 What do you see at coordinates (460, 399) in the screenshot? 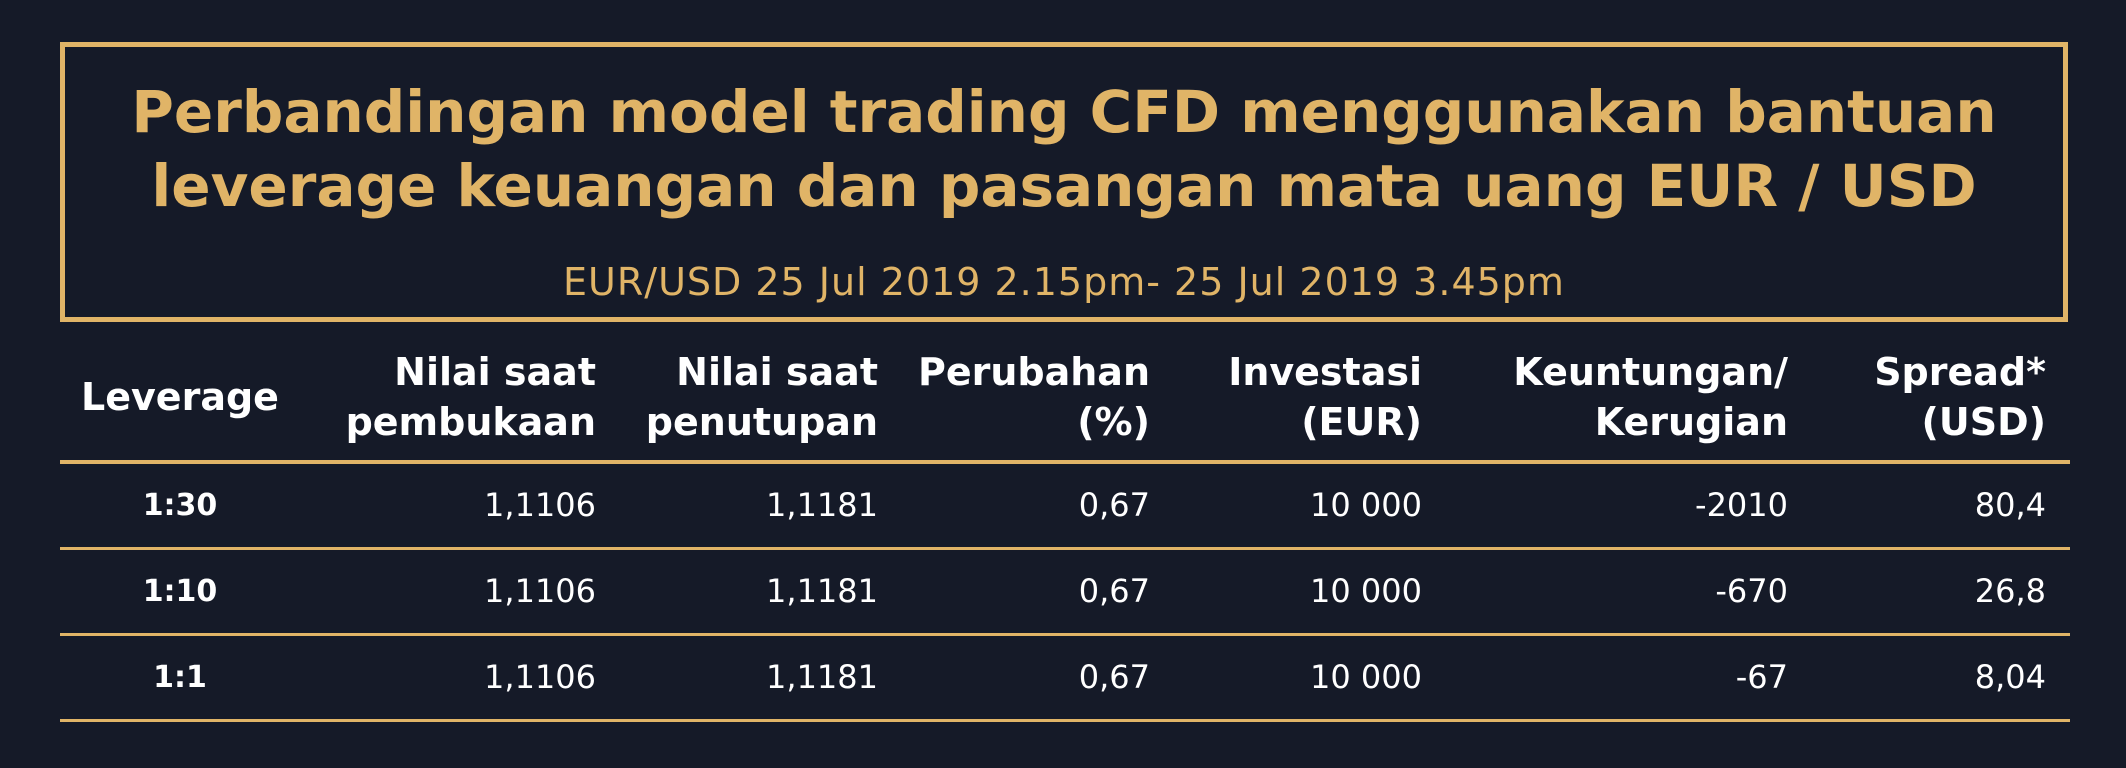
I see `header-opening-value: Nilai saat pembukaan` at bounding box center [460, 399].